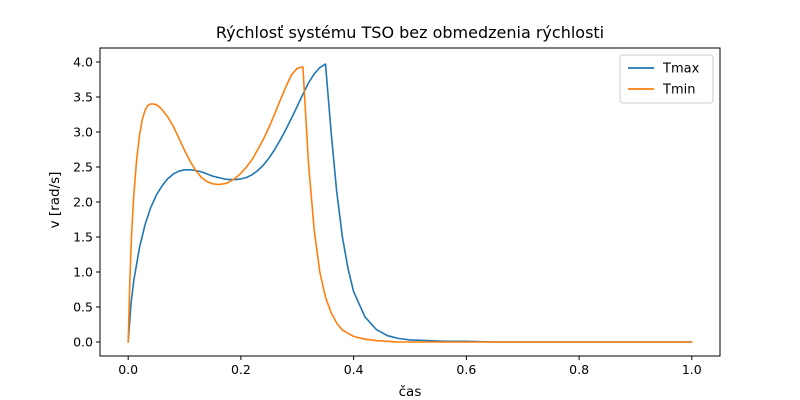 The image size is (800, 400). Describe the element at coordinates (410, 366) in the screenshot. I see `x-axis: 0.0 0.2 0.4 0.6 0.8 1.0` at that location.